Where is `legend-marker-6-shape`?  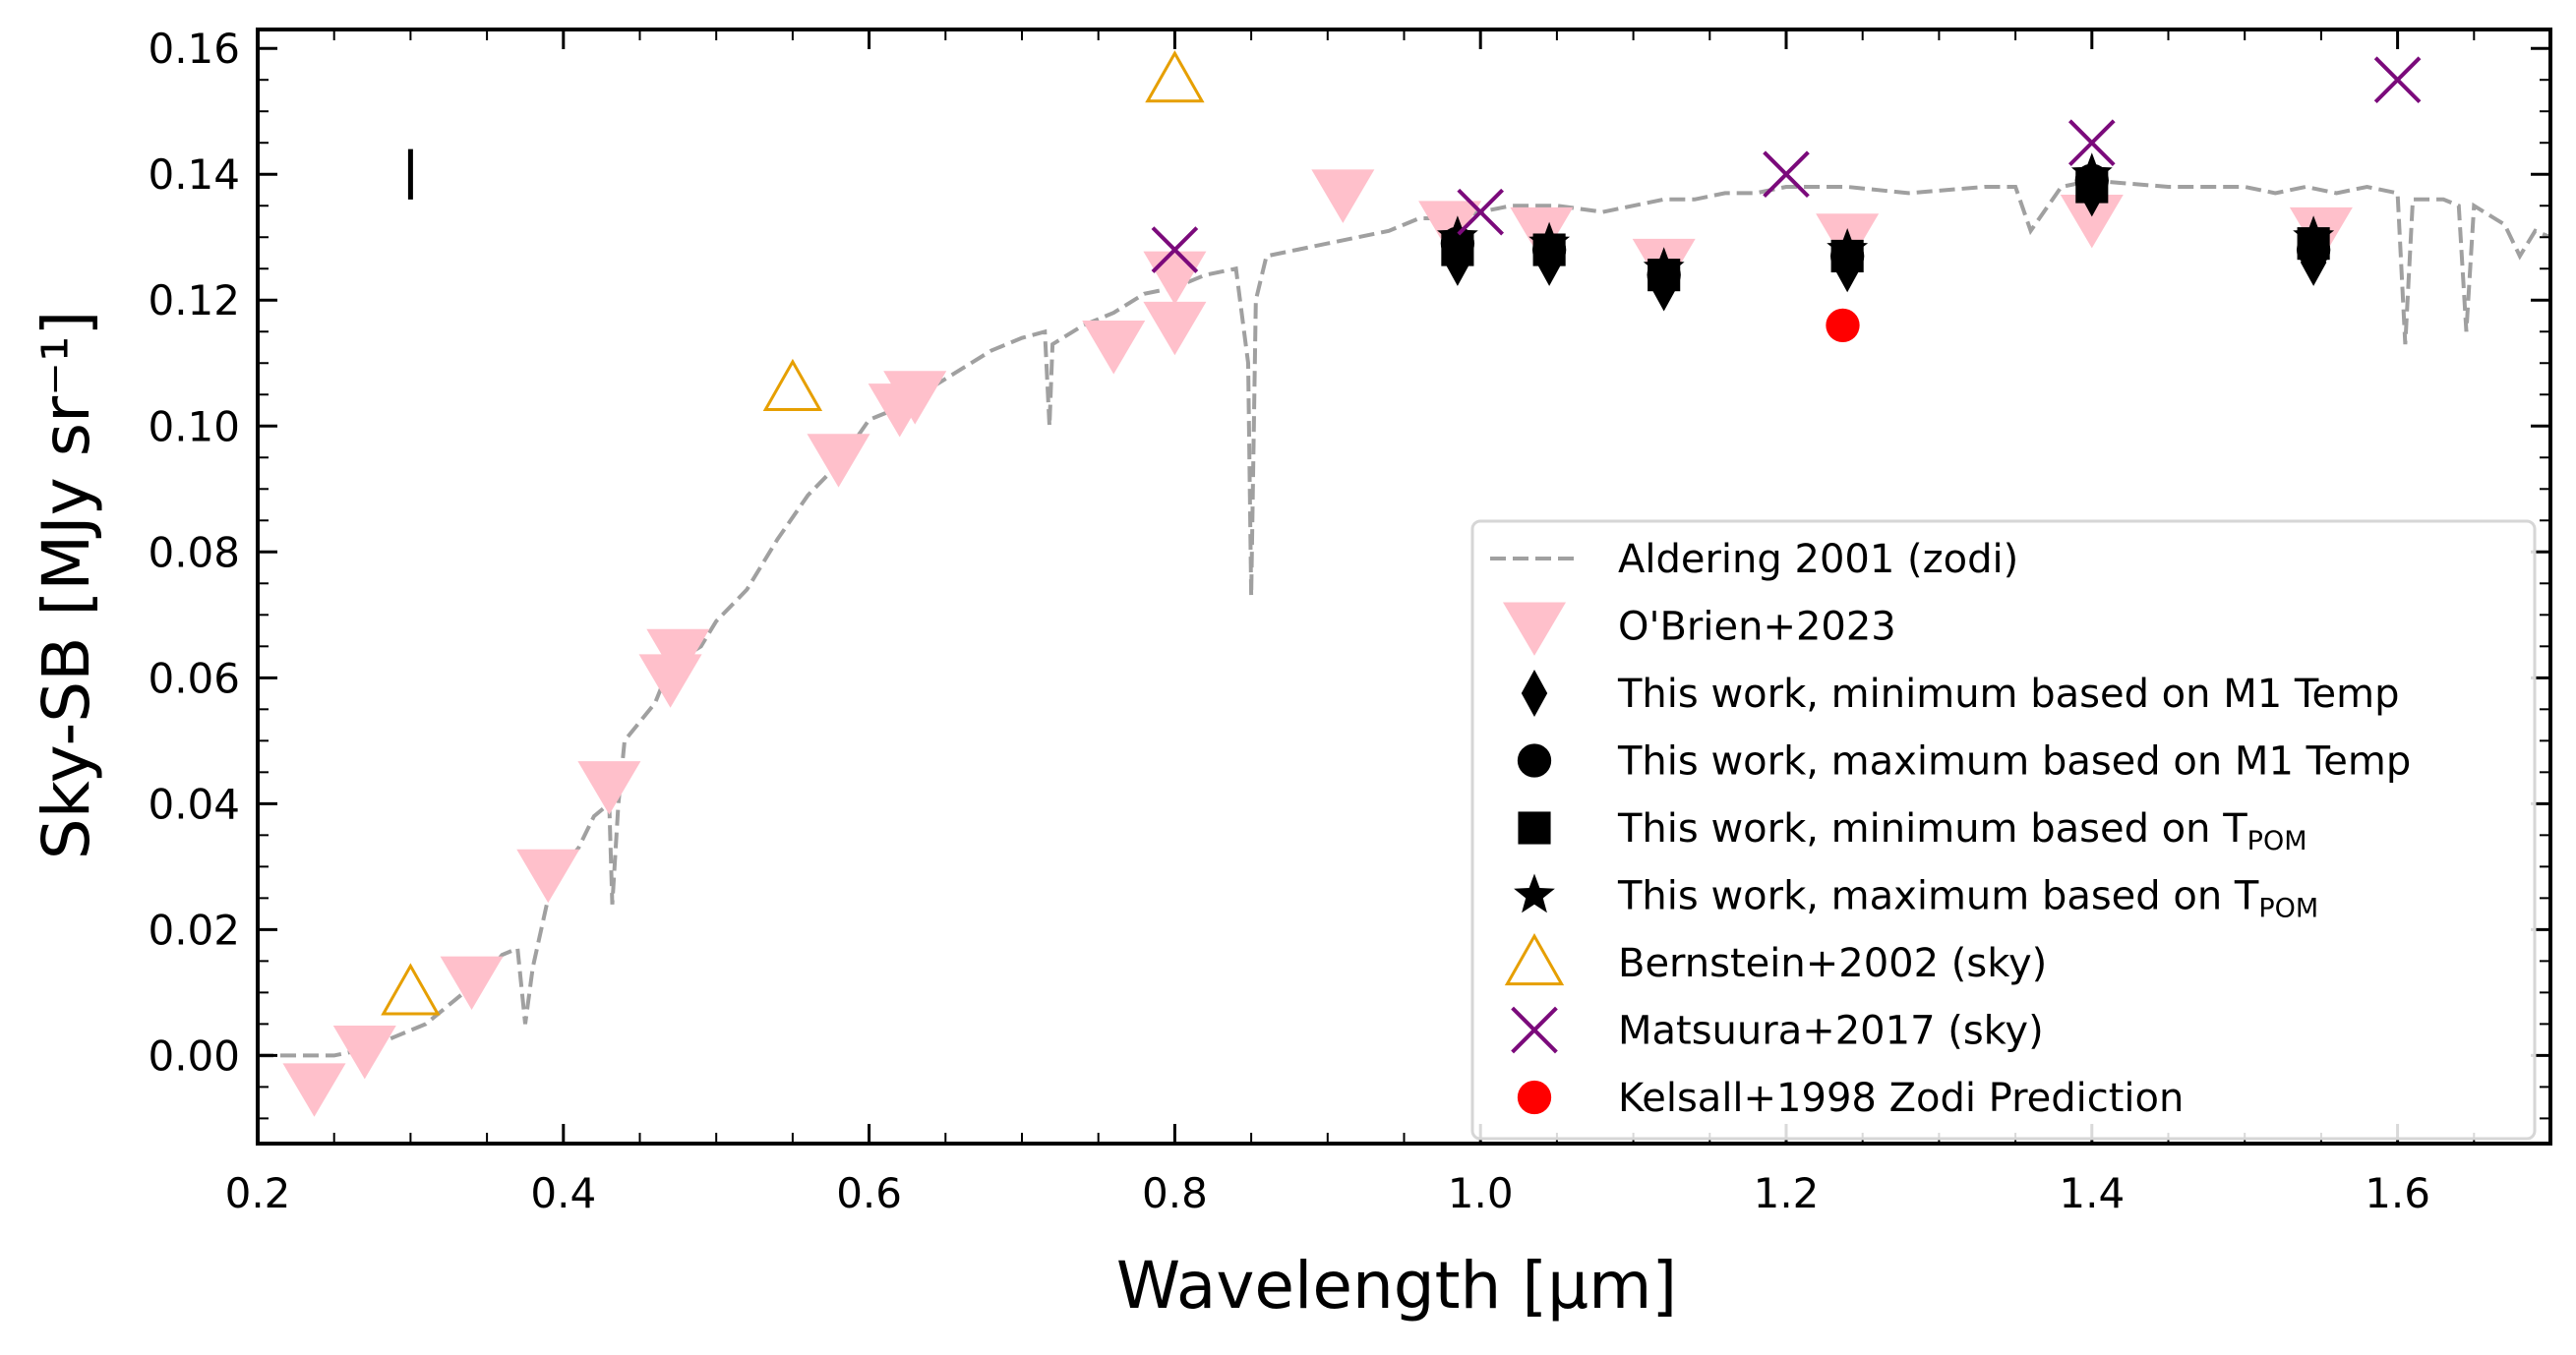
legend-marker-6-shape is located at coordinates (1534, 959).